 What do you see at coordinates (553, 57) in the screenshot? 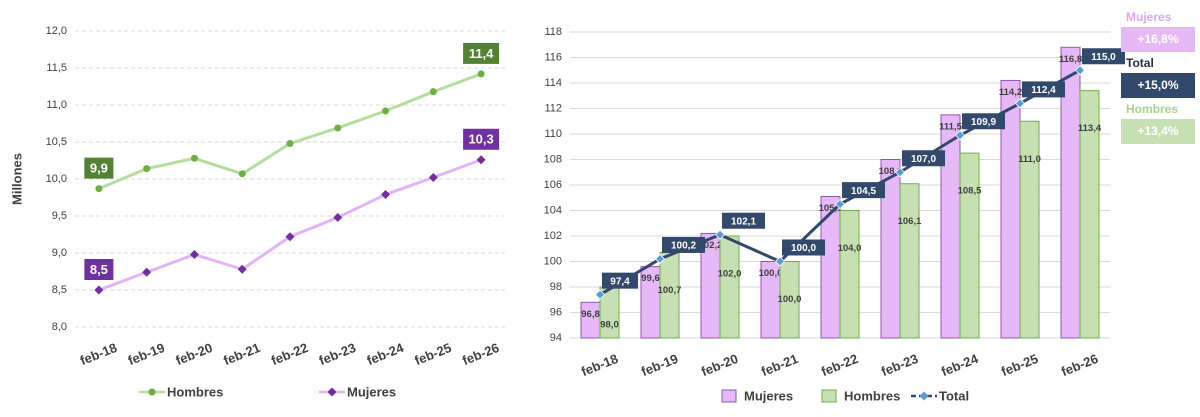
I see `y-tick-label: 116` at bounding box center [553, 57].